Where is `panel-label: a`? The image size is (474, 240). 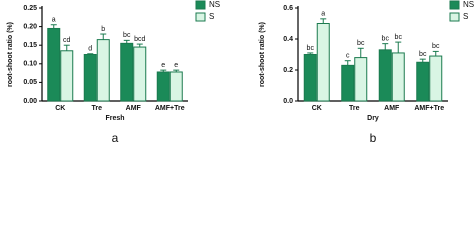
panel-label: a is located at coordinates (115, 138).